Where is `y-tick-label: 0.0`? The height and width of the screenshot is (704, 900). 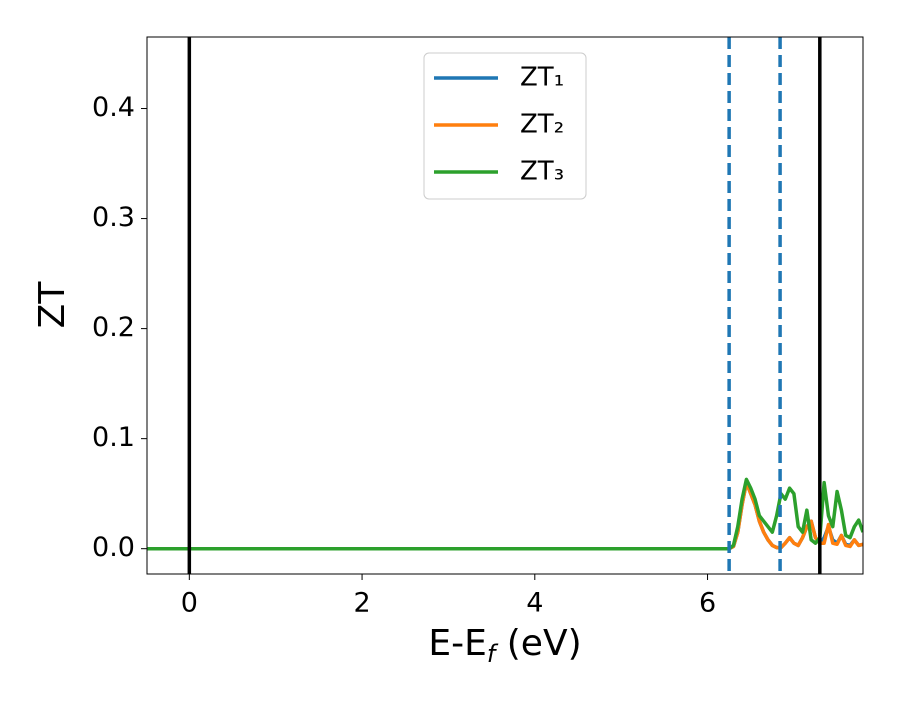
y-tick-label: 0.0 is located at coordinates (113, 547).